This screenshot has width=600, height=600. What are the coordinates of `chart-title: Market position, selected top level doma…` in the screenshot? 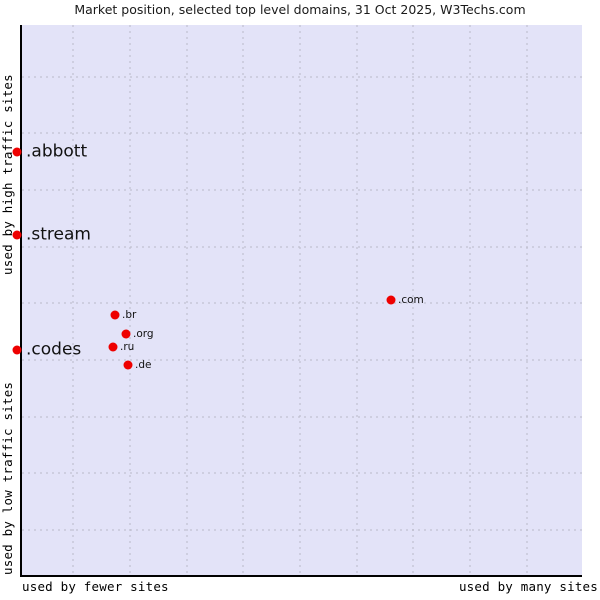 It's located at (300, 9).